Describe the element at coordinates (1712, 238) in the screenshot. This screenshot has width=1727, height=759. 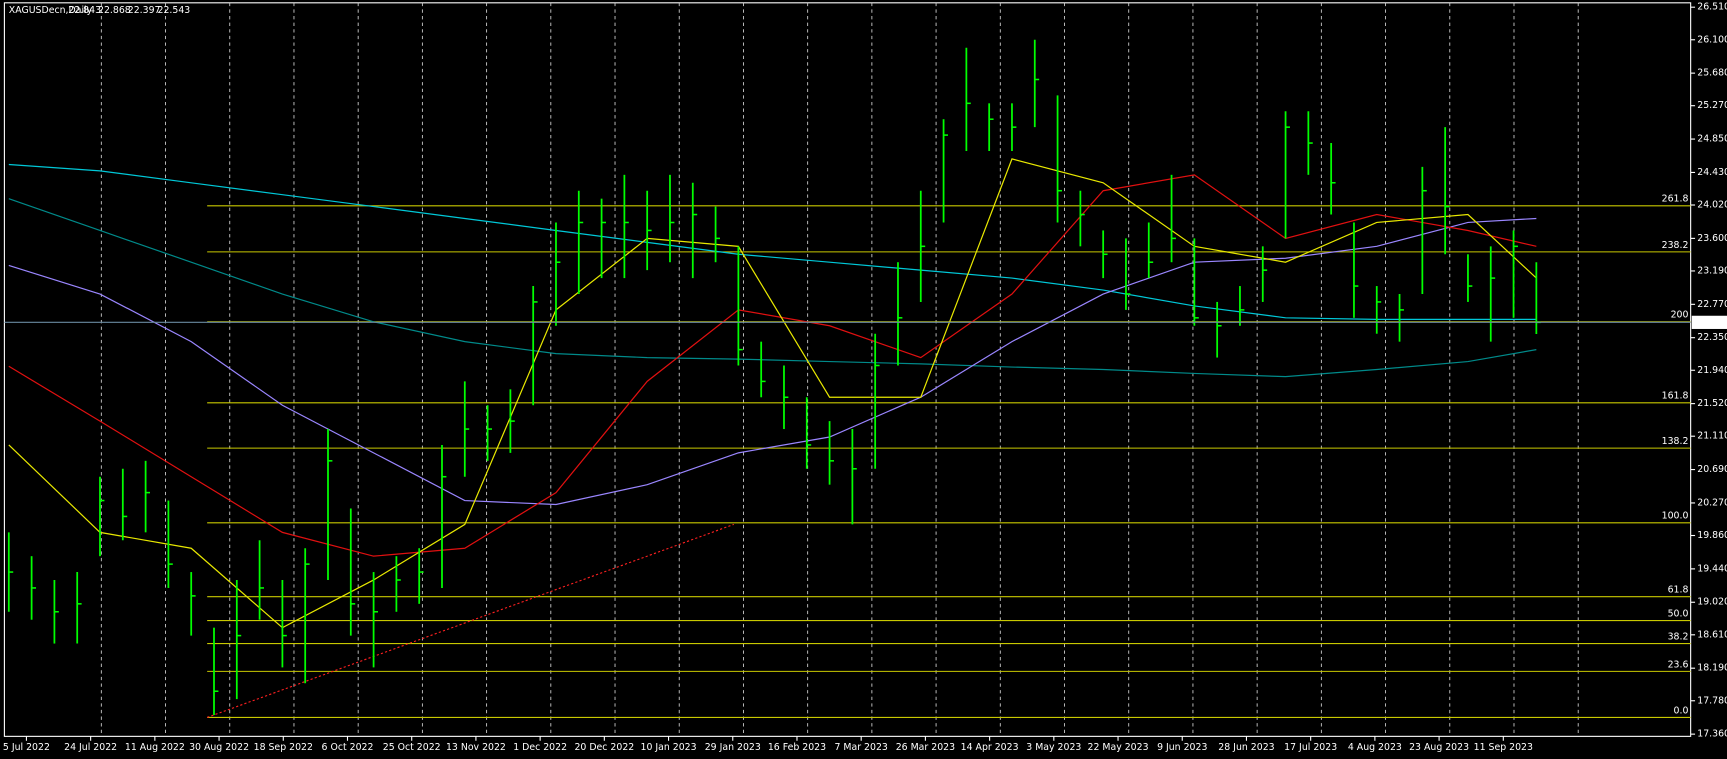
I see `y-tick-label: 23.600` at that location.